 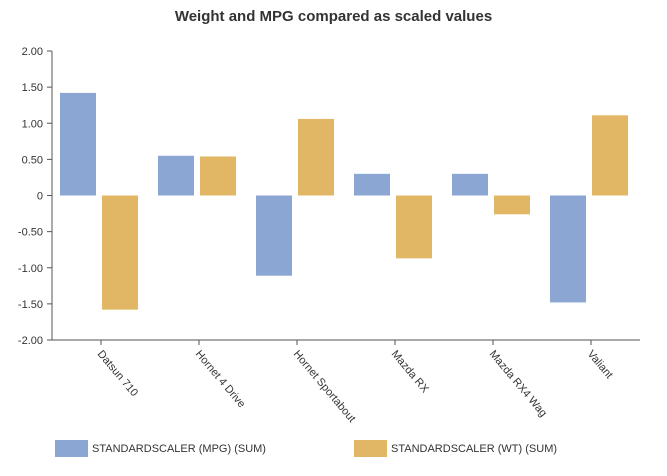 What do you see at coordinates (40, 197) in the screenshot?
I see `y-tick-label: 0` at bounding box center [40, 197].